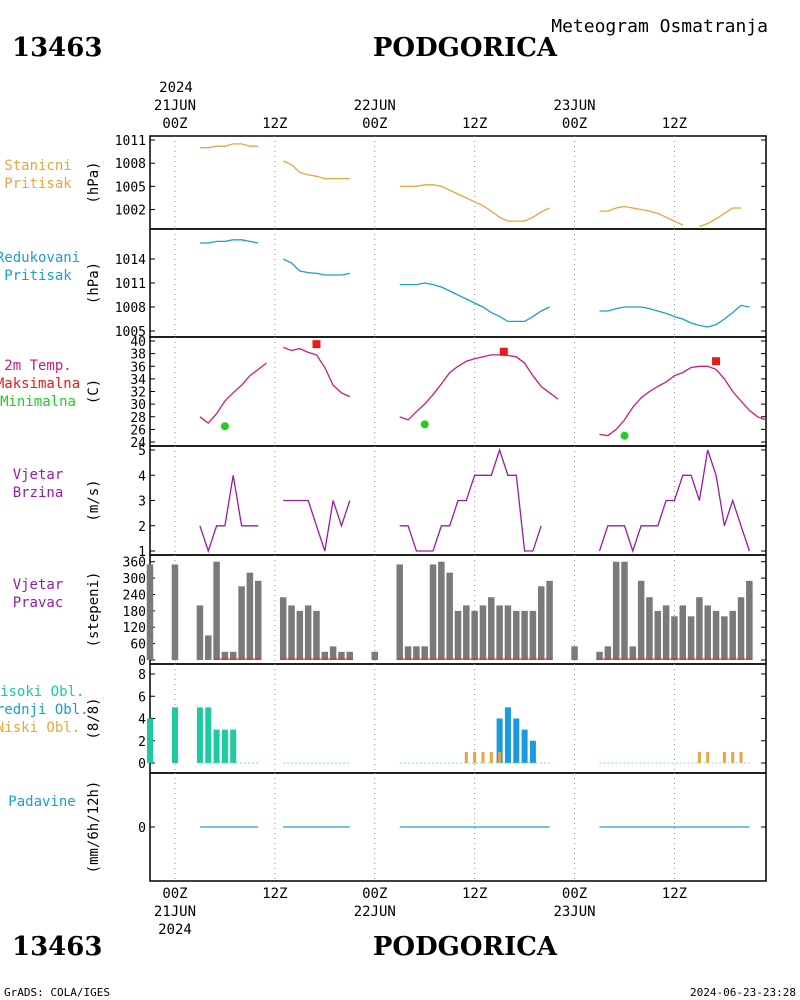  I want to click on top-tick-label: 22JUN, so click(375, 106).